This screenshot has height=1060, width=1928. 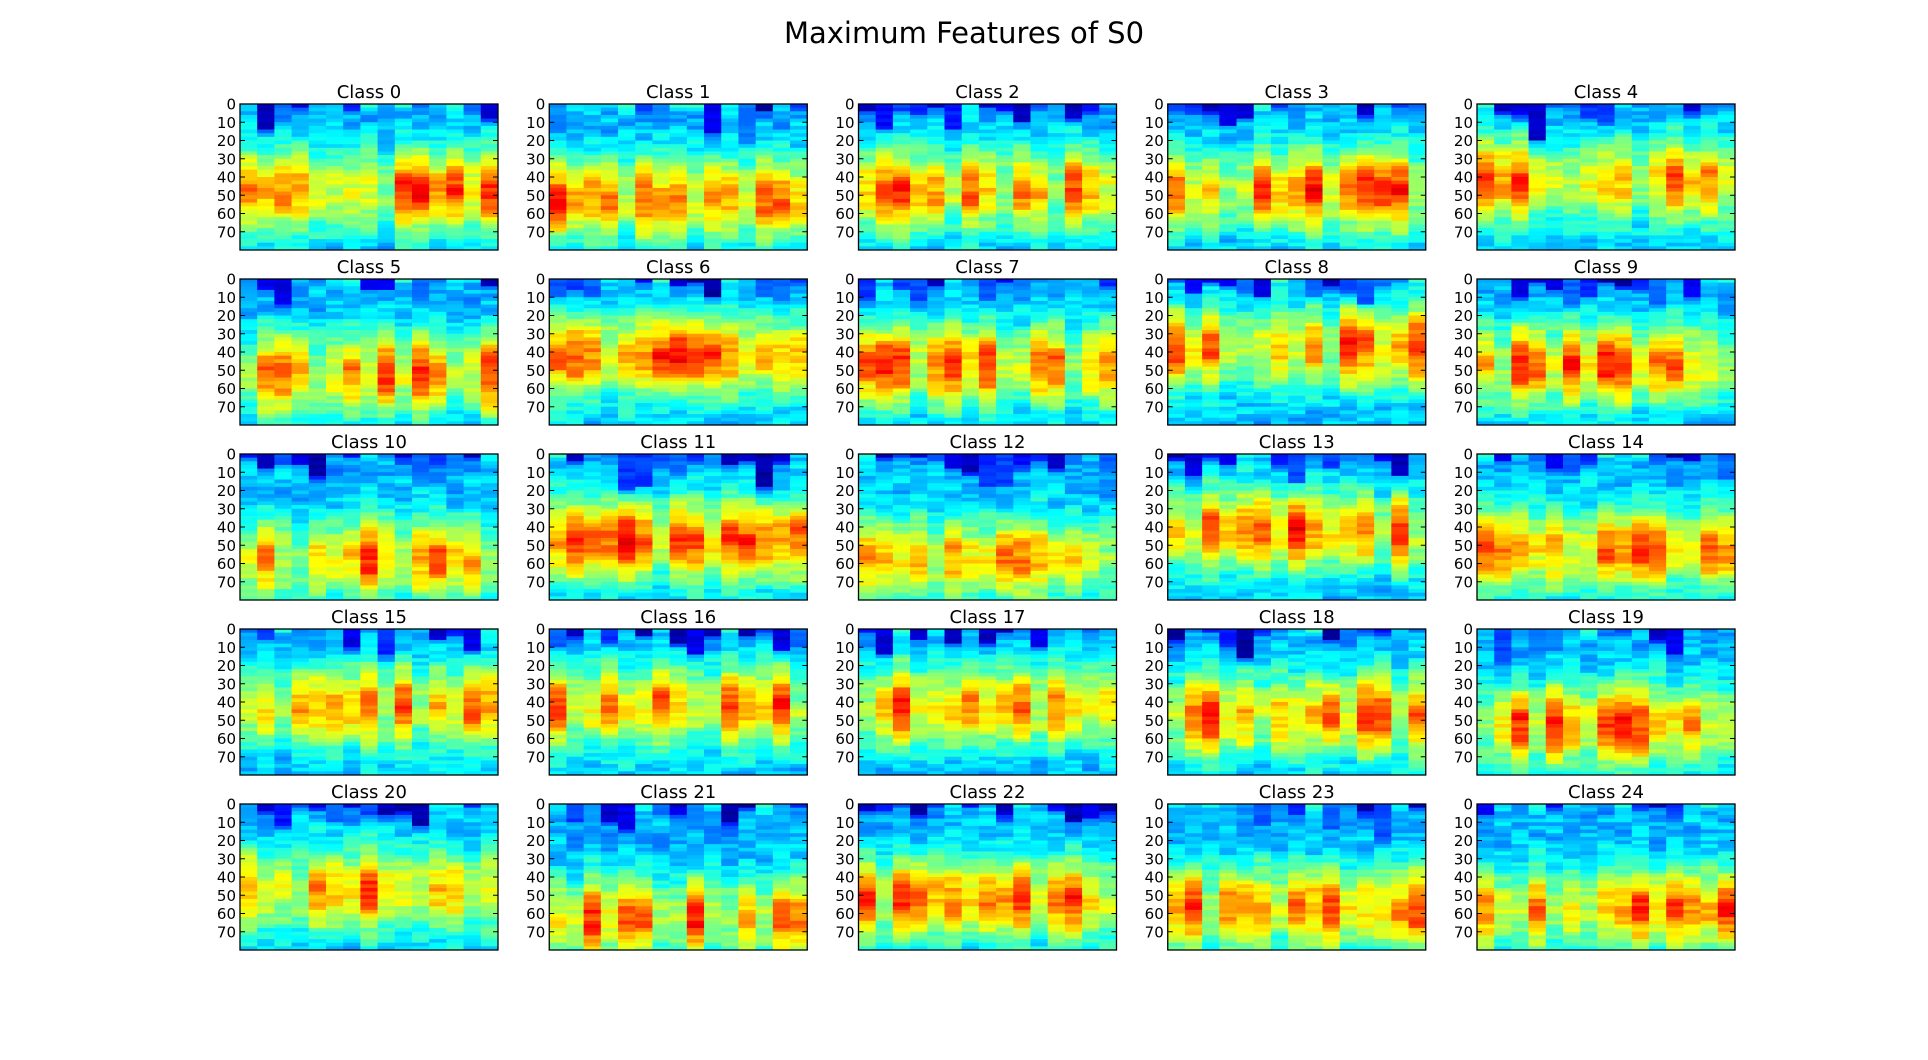 I want to click on y-tick-label: 0, so click(x=231, y=105).